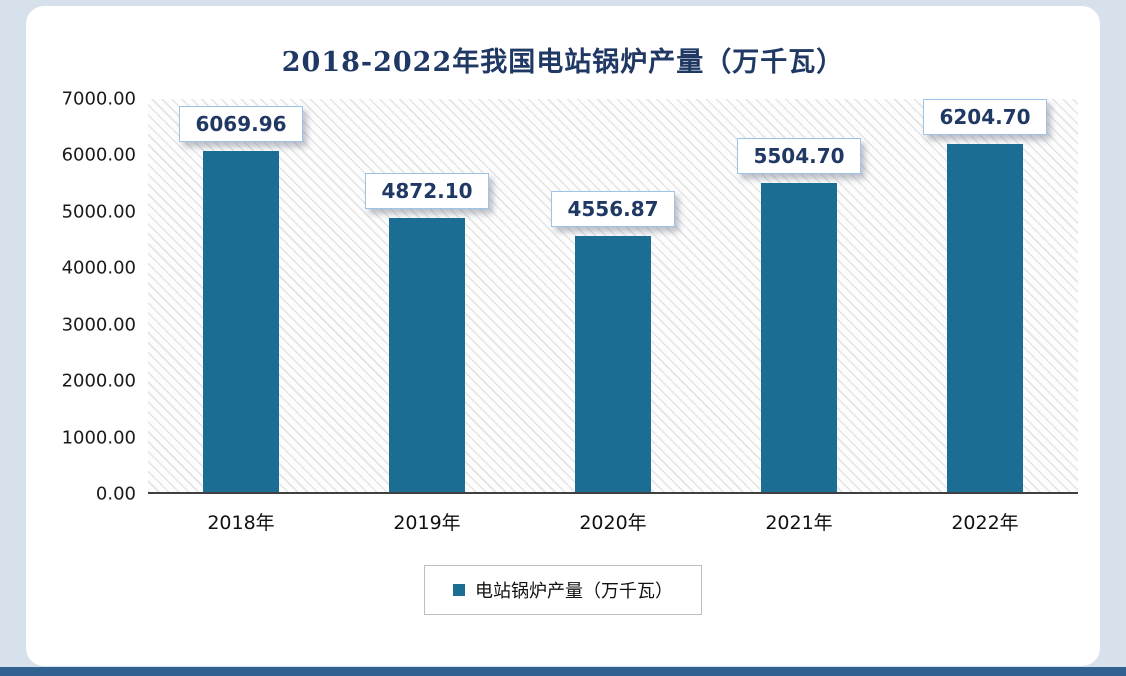 Image resolution: width=1126 pixels, height=676 pixels. Describe the element at coordinates (613, 209) in the screenshot. I see `value-label: 4556.87` at that location.